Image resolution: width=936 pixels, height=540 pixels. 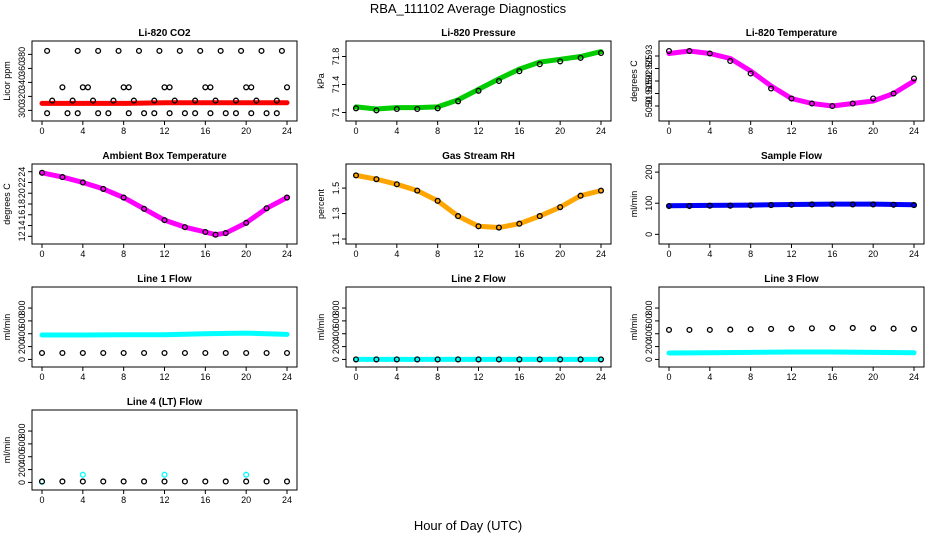 I want to click on y-tick-label: 200, so click(x=649, y=346).